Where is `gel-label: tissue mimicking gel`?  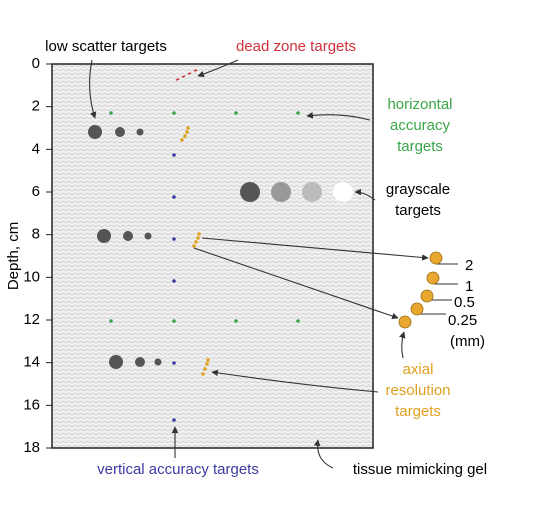
gel-label: tissue mimicking gel is located at coordinates (420, 469).